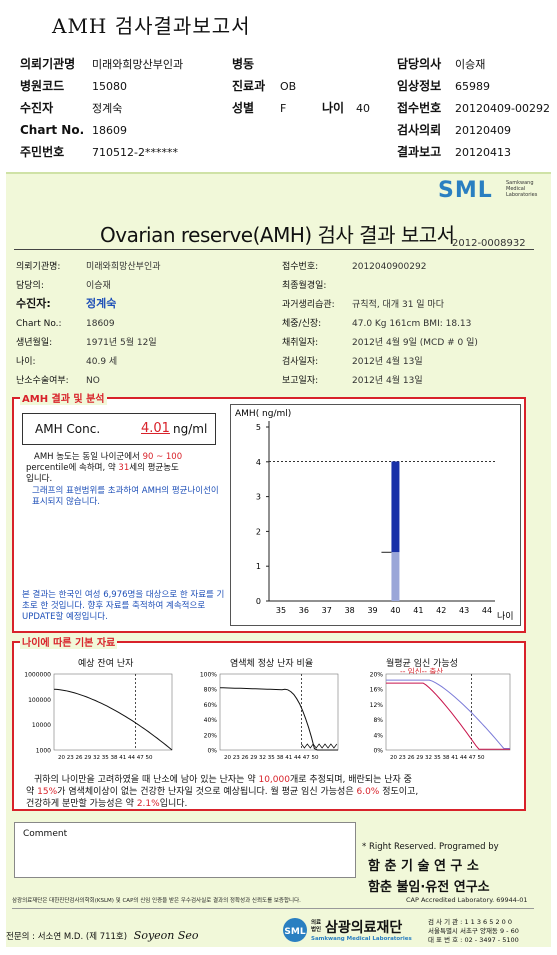  Describe the element at coordinates (378, 735) in the screenshot. I see `mini-chart-y-label: 4%` at that location.